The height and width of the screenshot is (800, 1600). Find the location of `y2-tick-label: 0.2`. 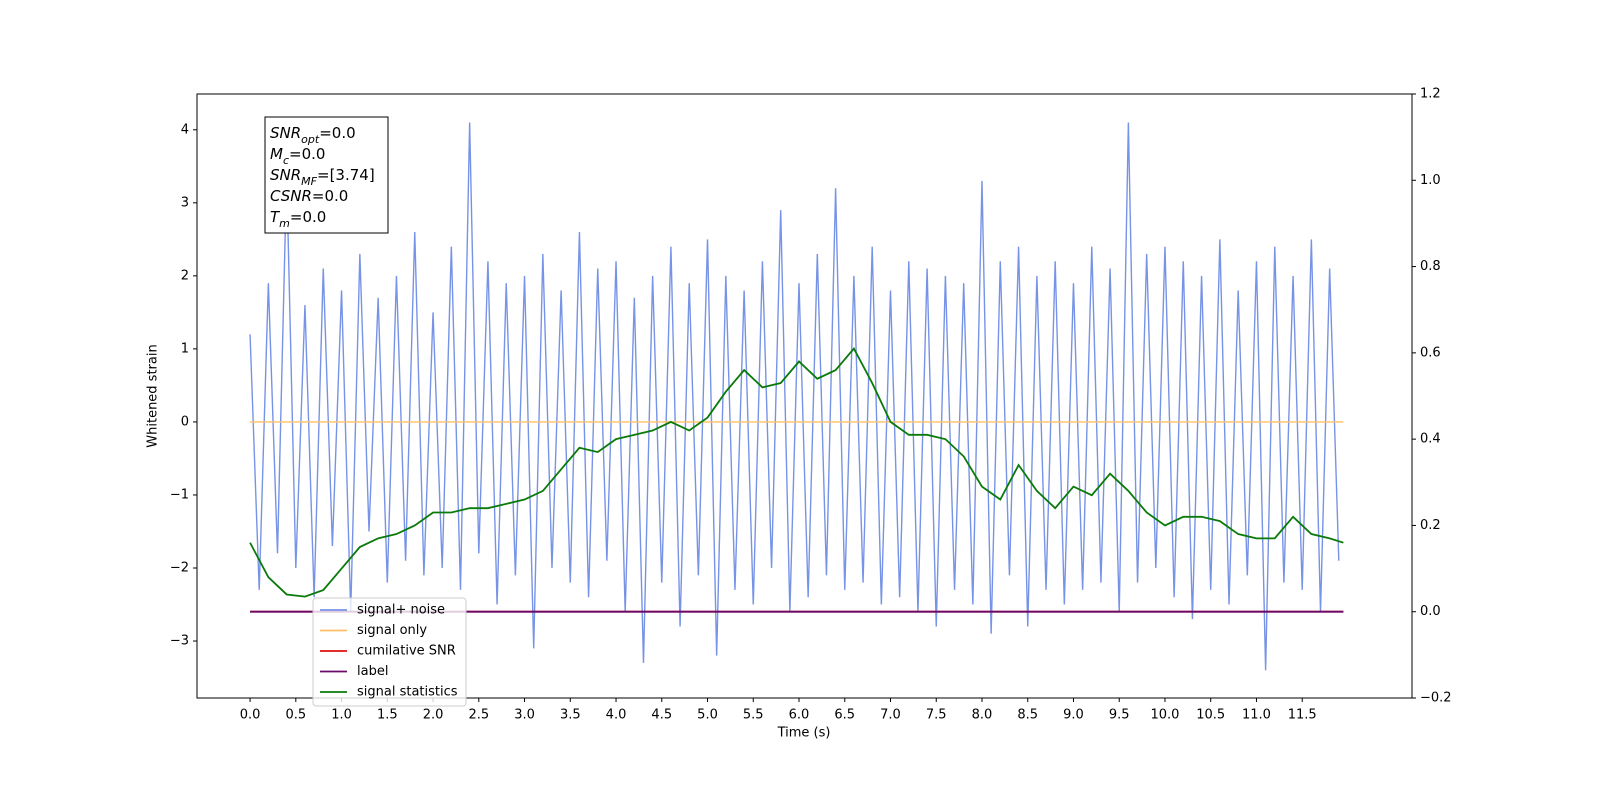

y2-tick-label: 0.2 is located at coordinates (1430, 525).